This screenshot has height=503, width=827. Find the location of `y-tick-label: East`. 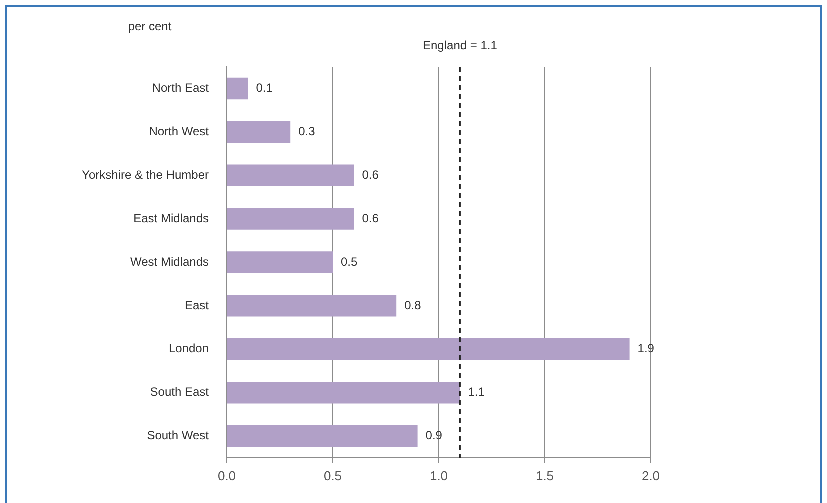

y-tick-label: East is located at coordinates (197, 305).